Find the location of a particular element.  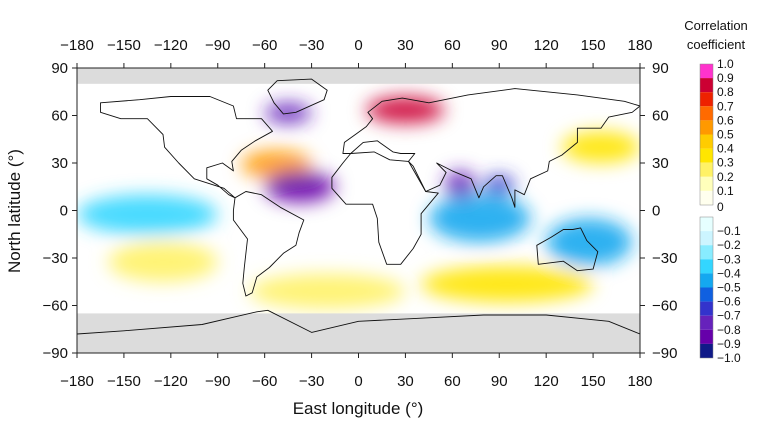

y-tick-label-left: 90 is located at coordinates (59, 68).